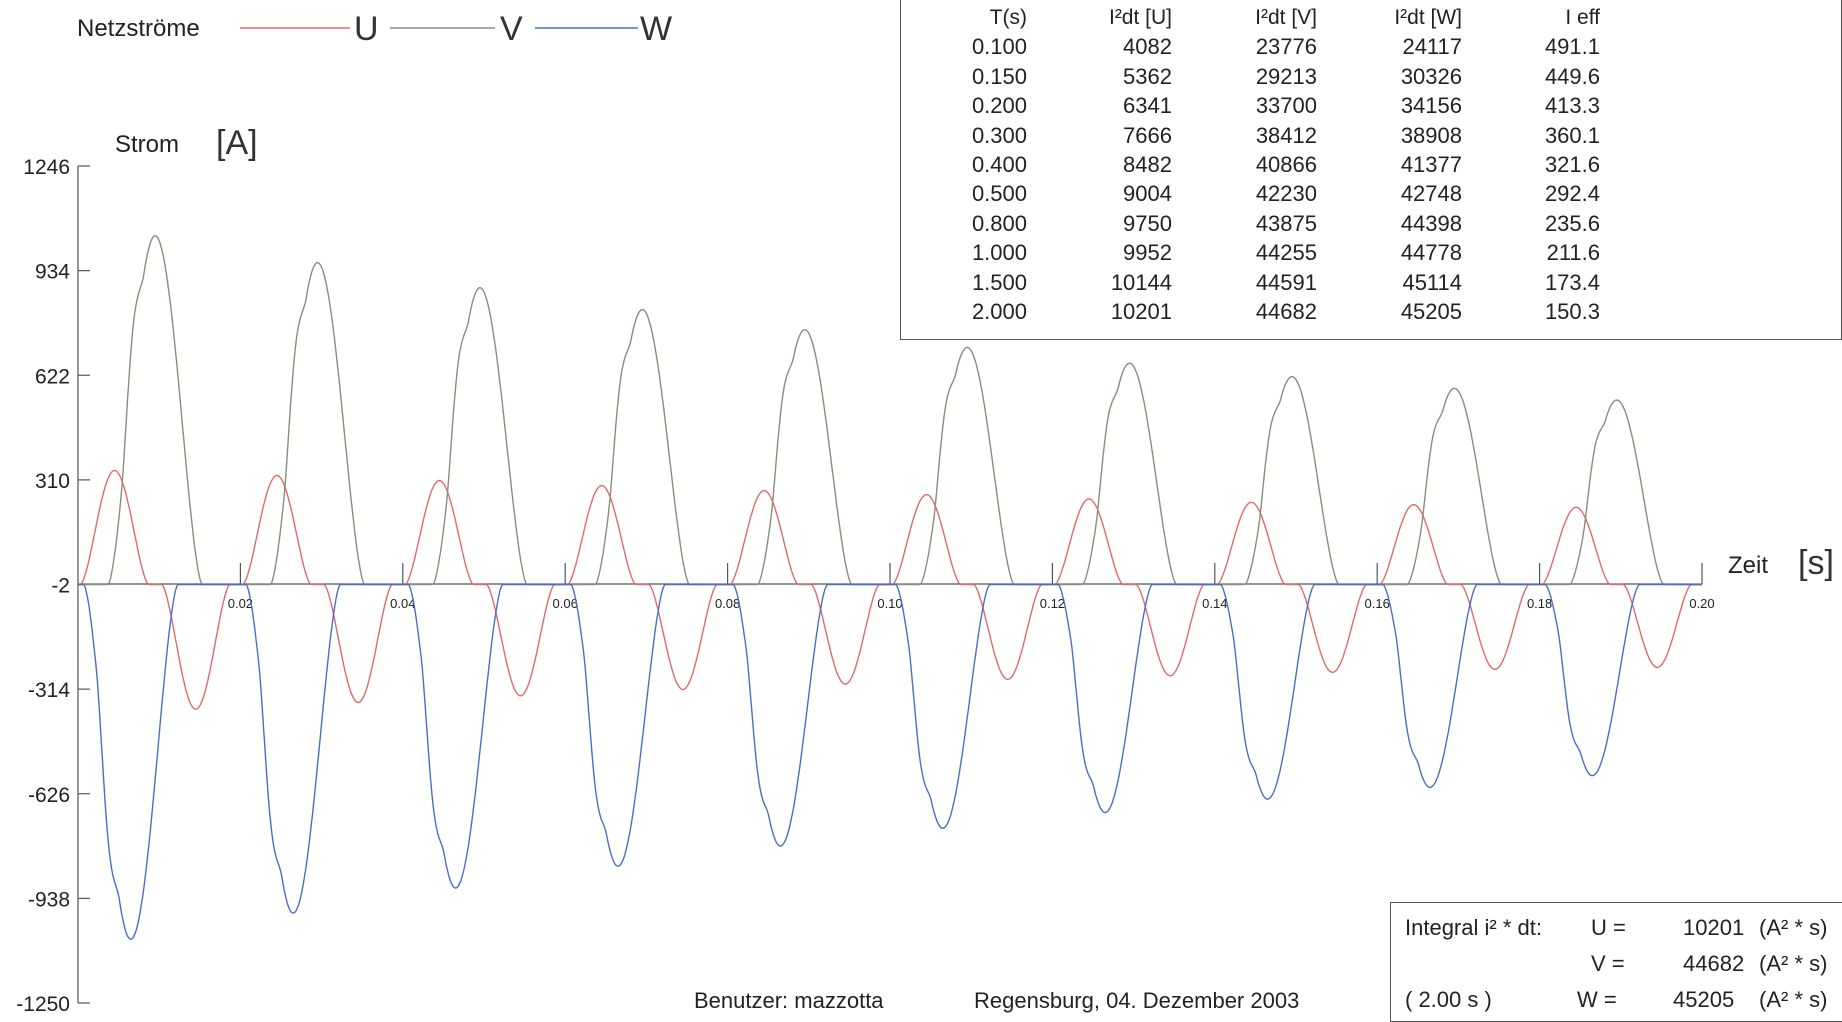 The width and height of the screenshot is (1842, 1022). What do you see at coordinates (789, 1000) in the screenshot?
I see `footer-user: Benutzer: mazzotta` at bounding box center [789, 1000].